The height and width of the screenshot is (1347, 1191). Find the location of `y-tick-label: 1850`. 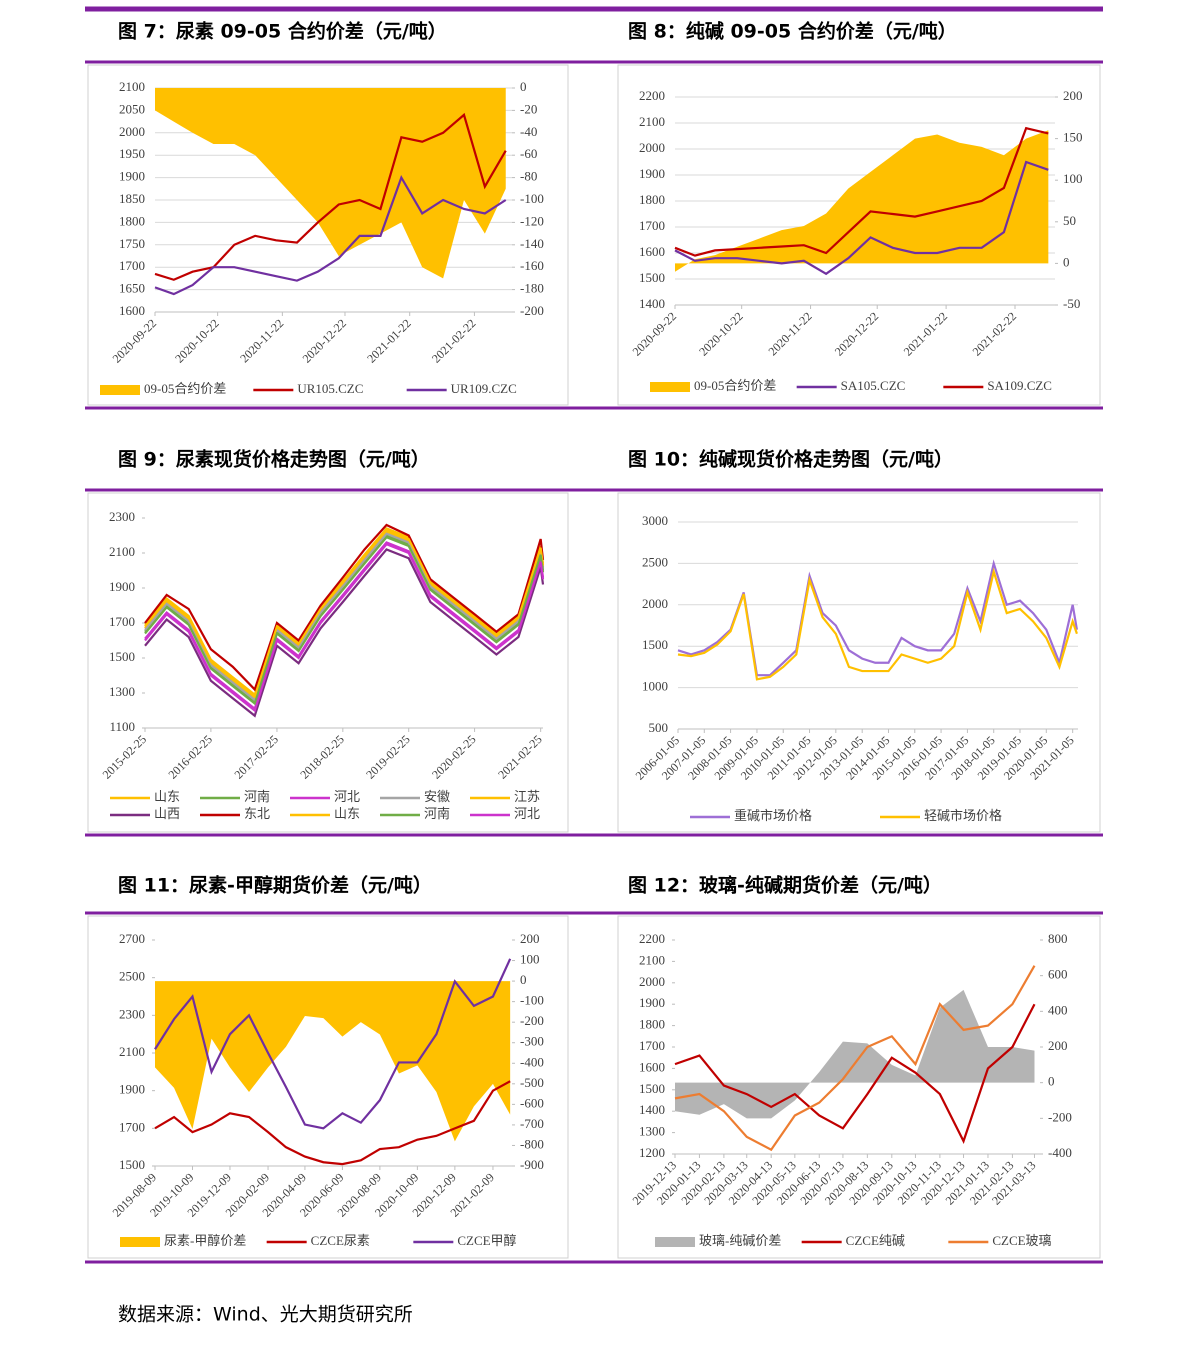

y-tick-label: 1850 is located at coordinates (132, 198).